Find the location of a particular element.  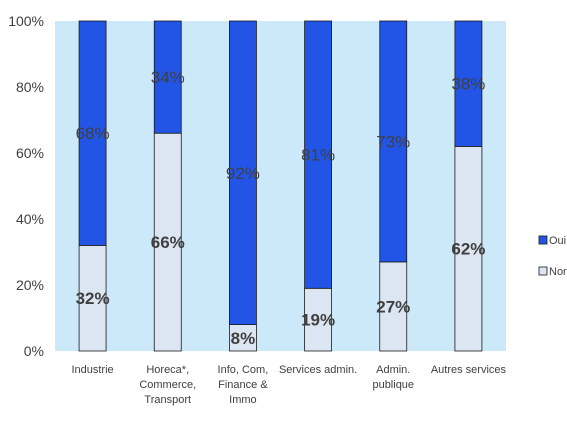

y-tick-label: 100% is located at coordinates (26, 21).